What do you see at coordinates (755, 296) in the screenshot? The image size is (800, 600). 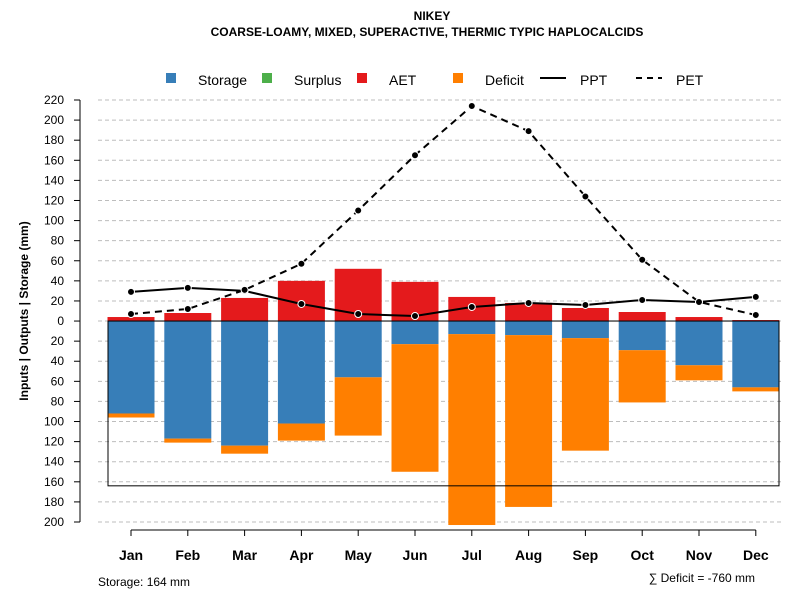 I see `point-ppt-dec` at bounding box center [755, 296].